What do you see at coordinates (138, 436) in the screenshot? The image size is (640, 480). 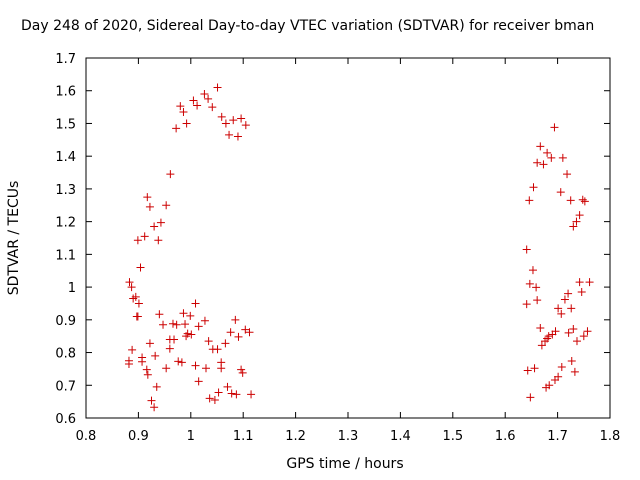 I see `x-tick-label: 0.9` at bounding box center [138, 436].